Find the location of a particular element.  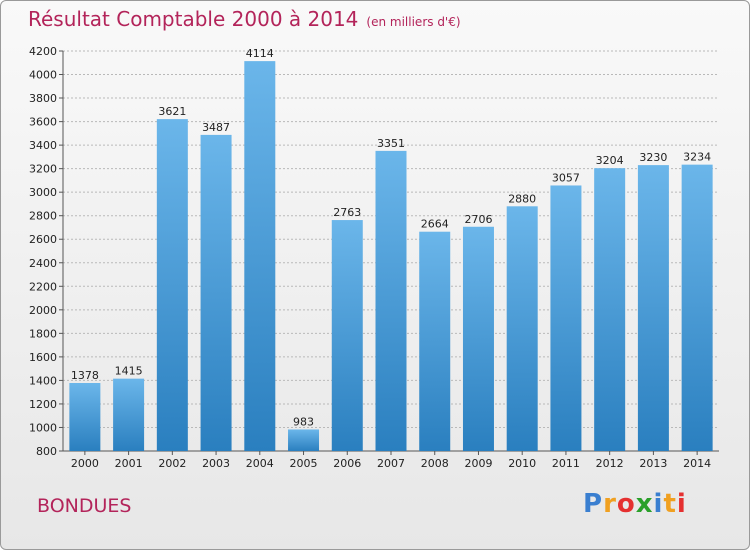

bar-2012 is located at coordinates (610, 310).